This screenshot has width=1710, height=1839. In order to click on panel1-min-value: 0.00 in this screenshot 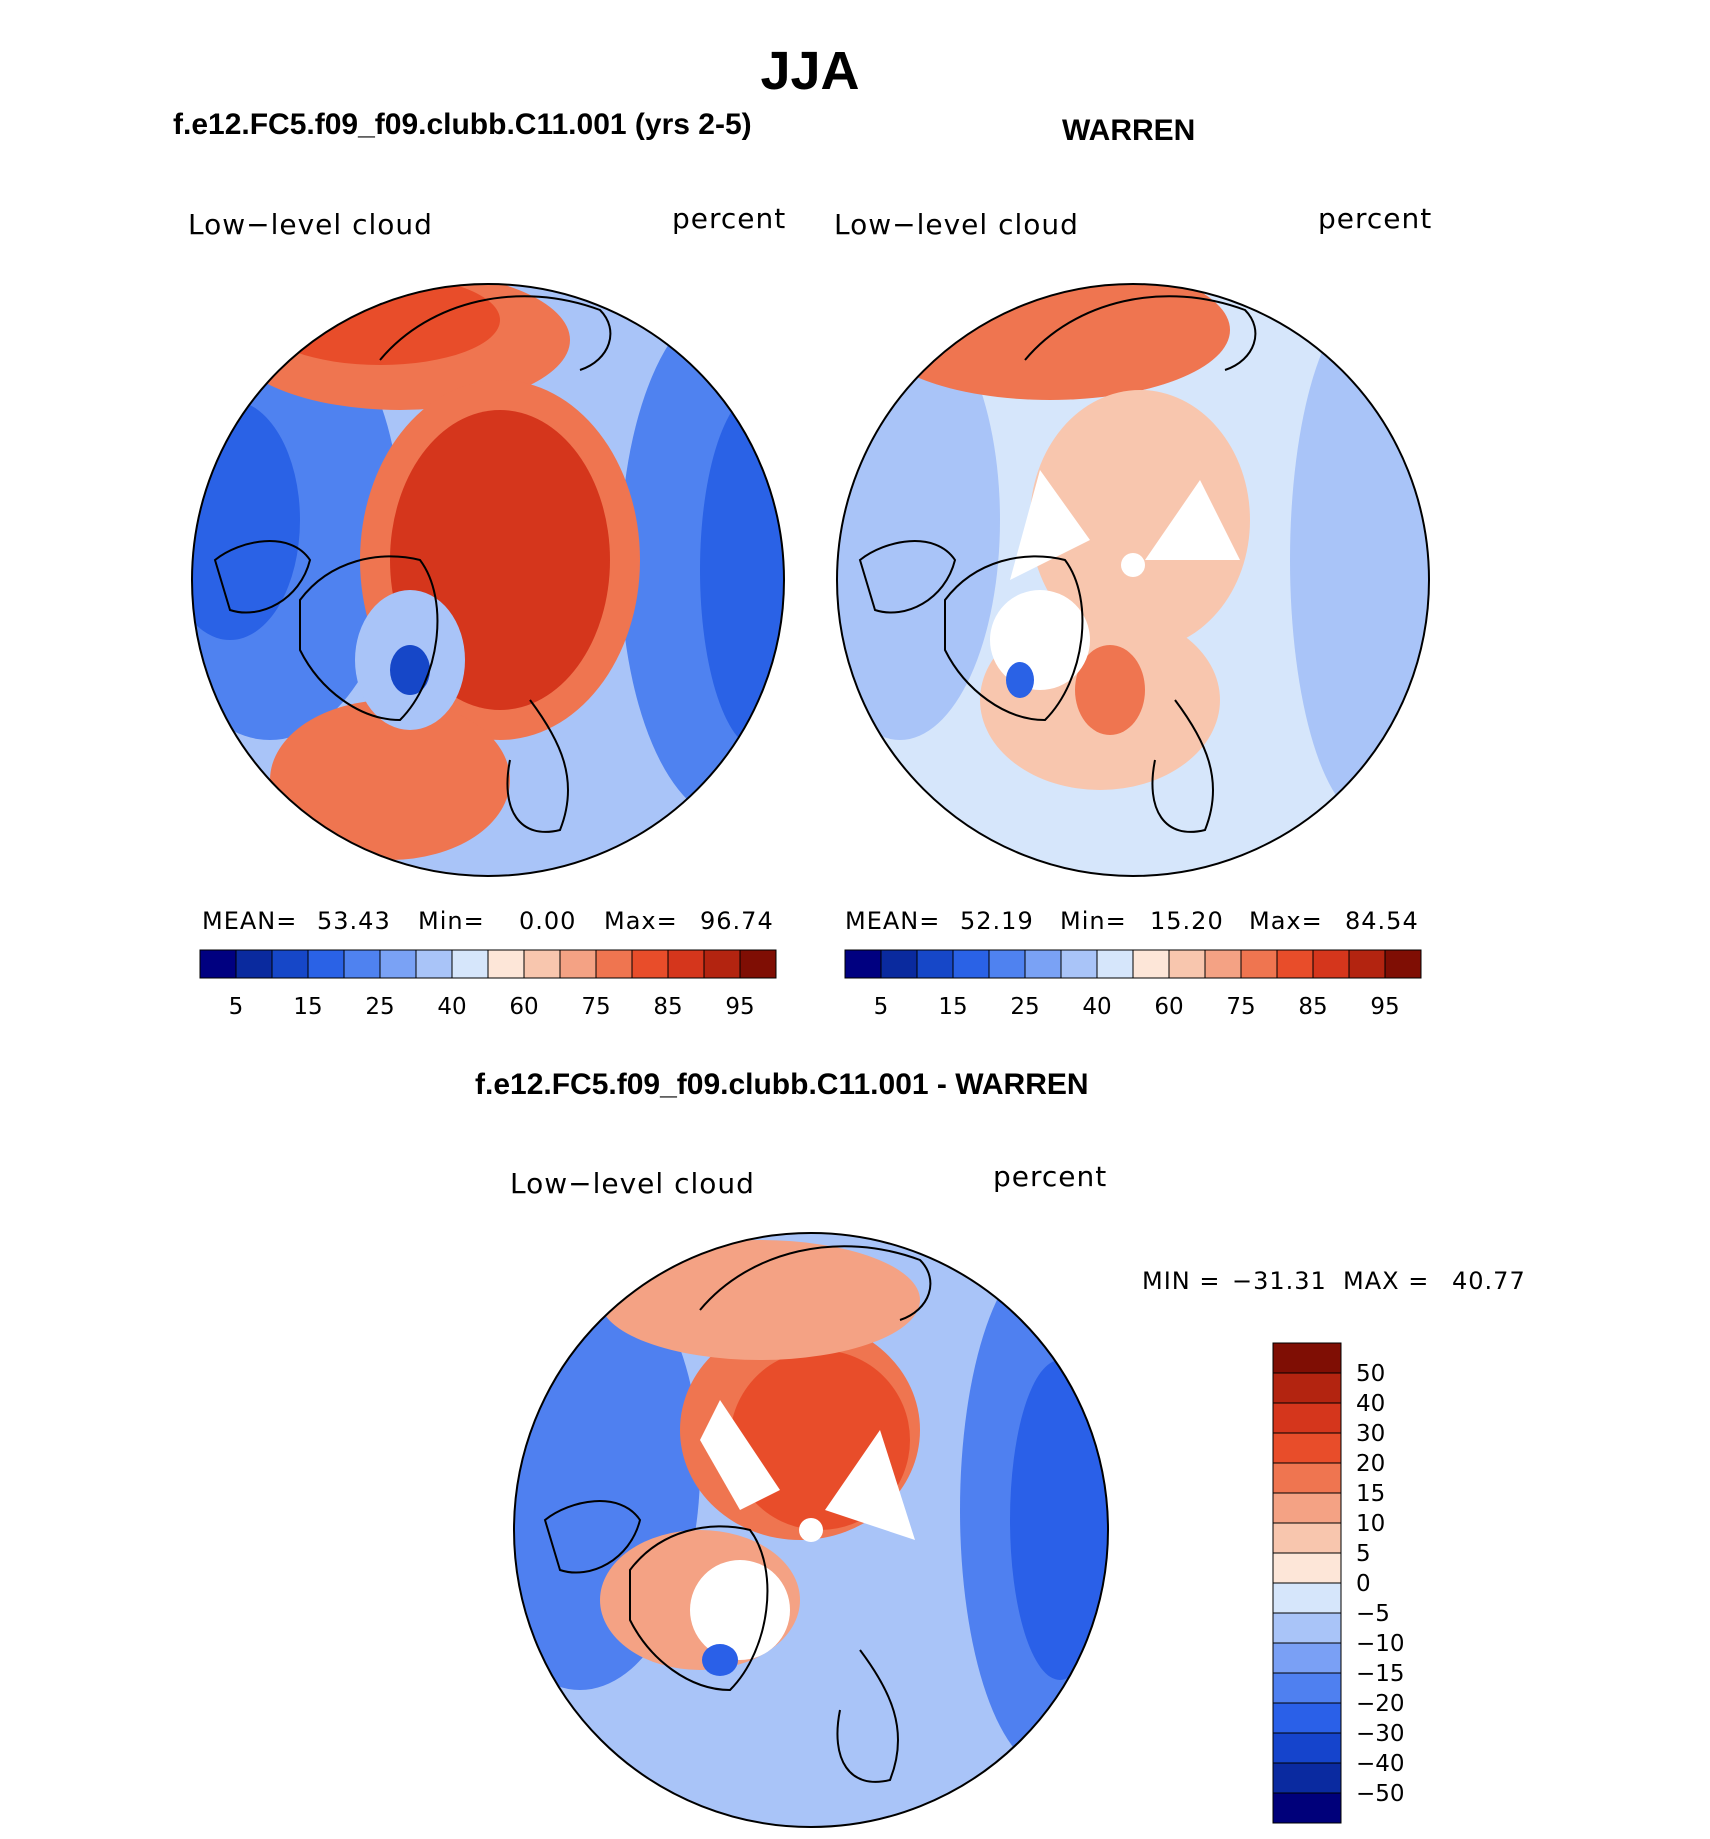, I will do `click(548, 921)`.